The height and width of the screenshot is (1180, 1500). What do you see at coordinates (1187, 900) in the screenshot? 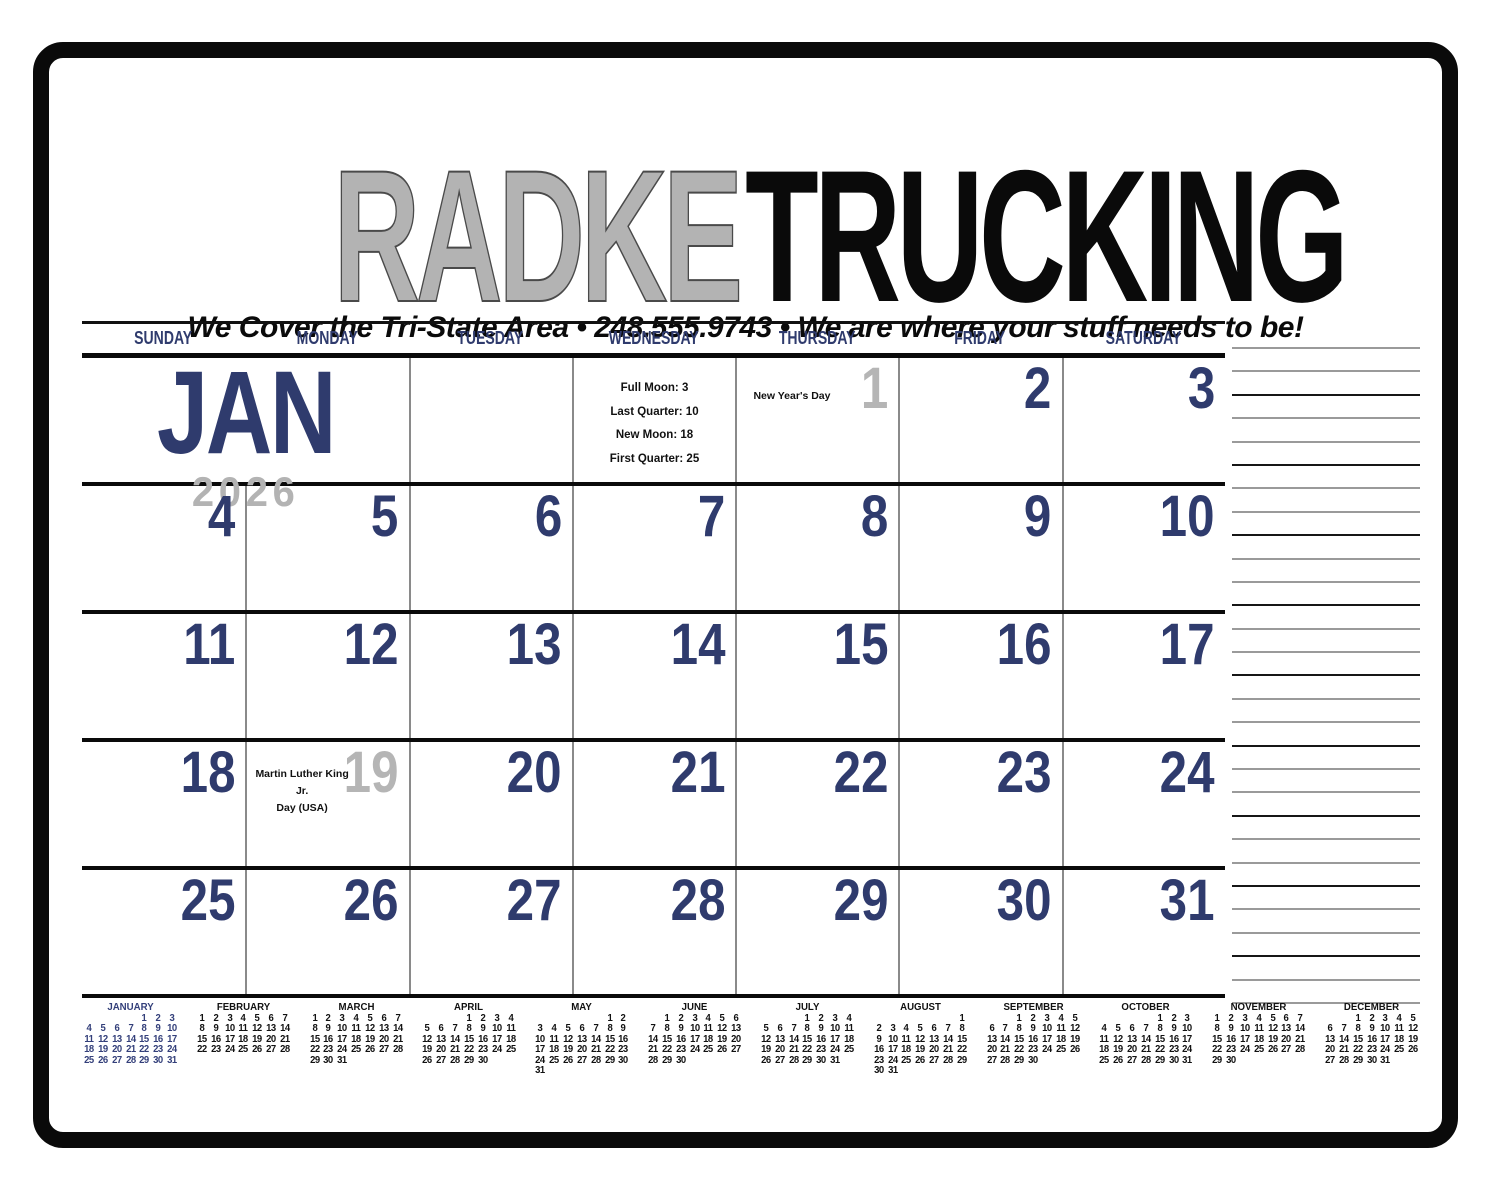
I see `day-number: 31` at bounding box center [1187, 900].